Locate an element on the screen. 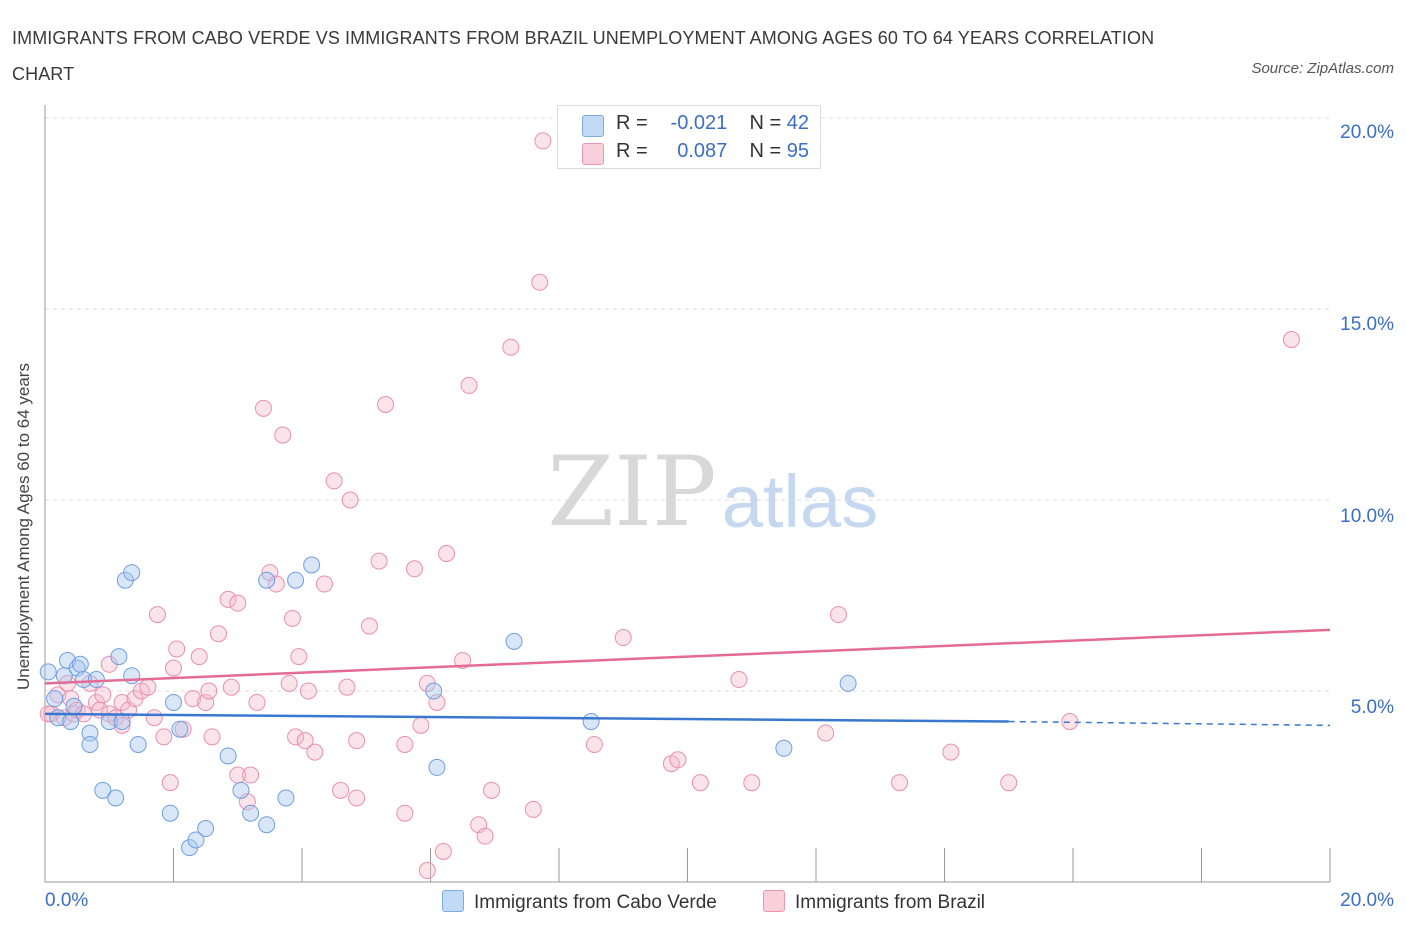 The width and height of the screenshot is (1406, 930). x-tick-min: 0.0% is located at coordinates (67, 900).